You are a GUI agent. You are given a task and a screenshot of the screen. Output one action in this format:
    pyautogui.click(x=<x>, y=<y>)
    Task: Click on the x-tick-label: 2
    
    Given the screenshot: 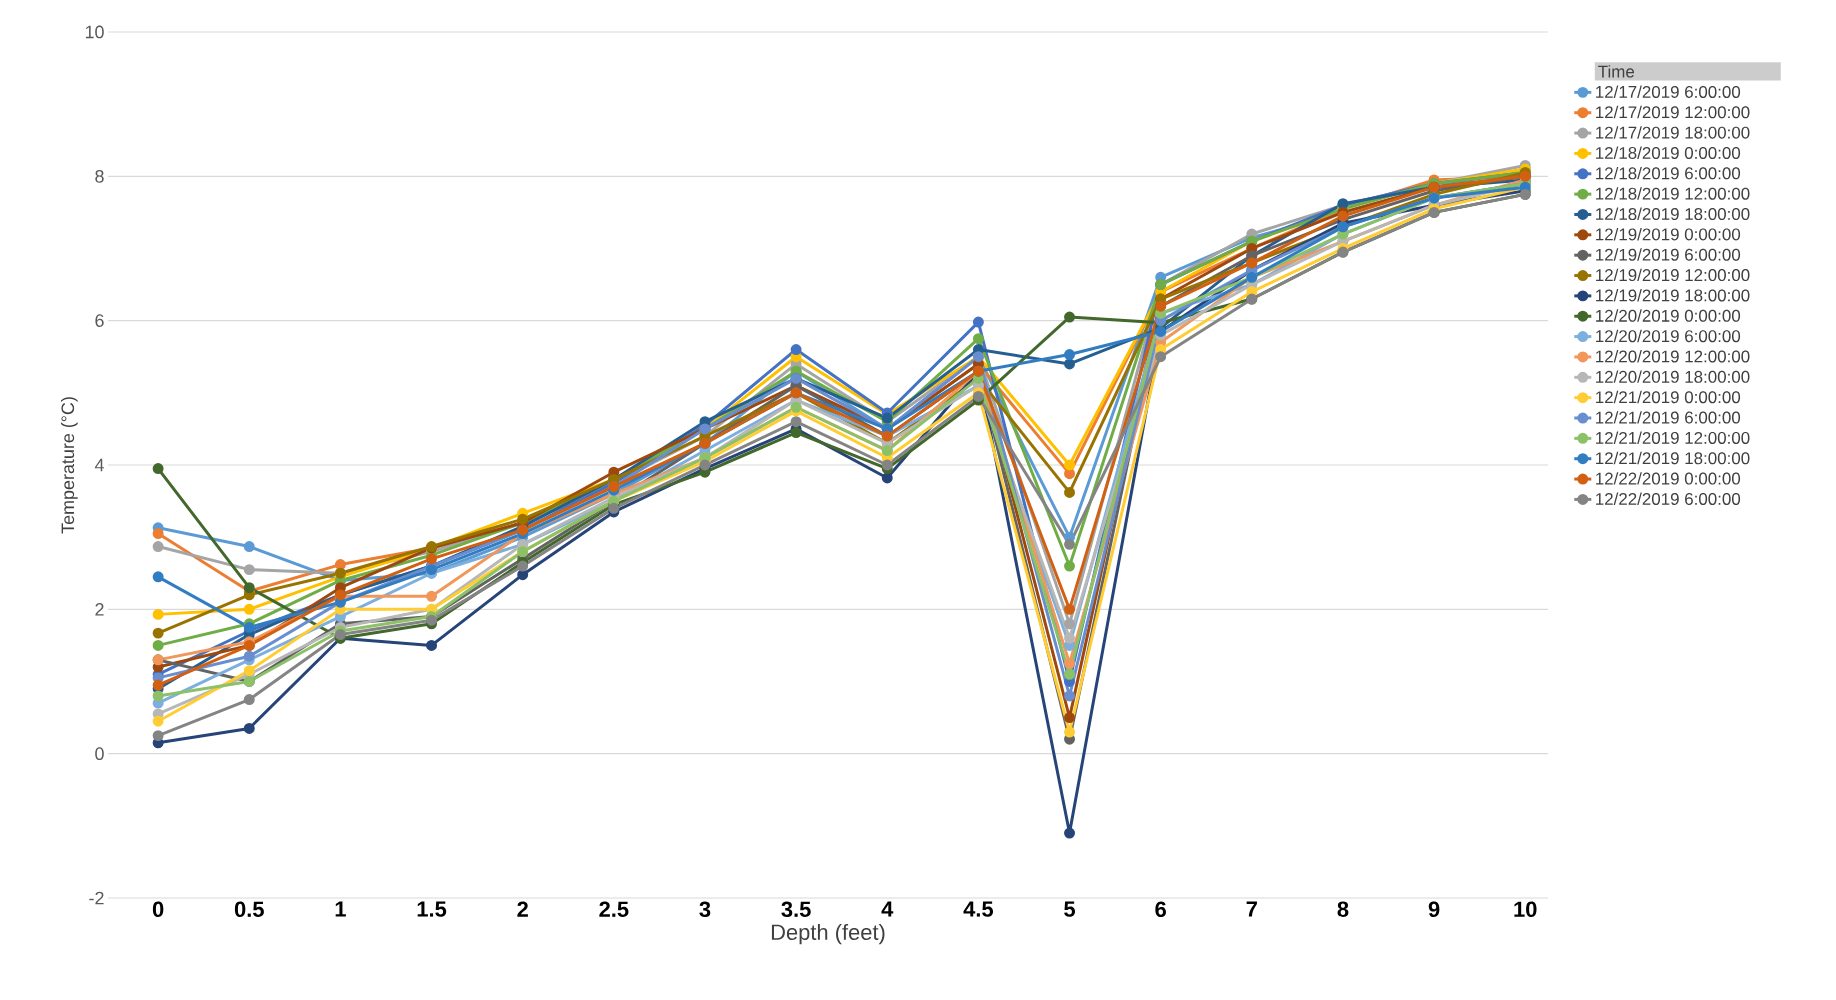 What is the action you would take?
    pyautogui.click(x=522, y=909)
    